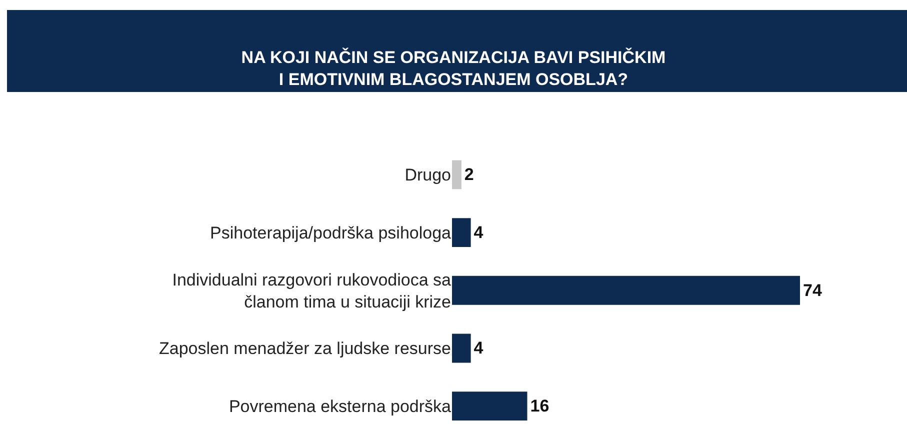 The width and height of the screenshot is (907, 435). Describe the element at coordinates (540, 406) in the screenshot. I see `data-label: 16` at that location.